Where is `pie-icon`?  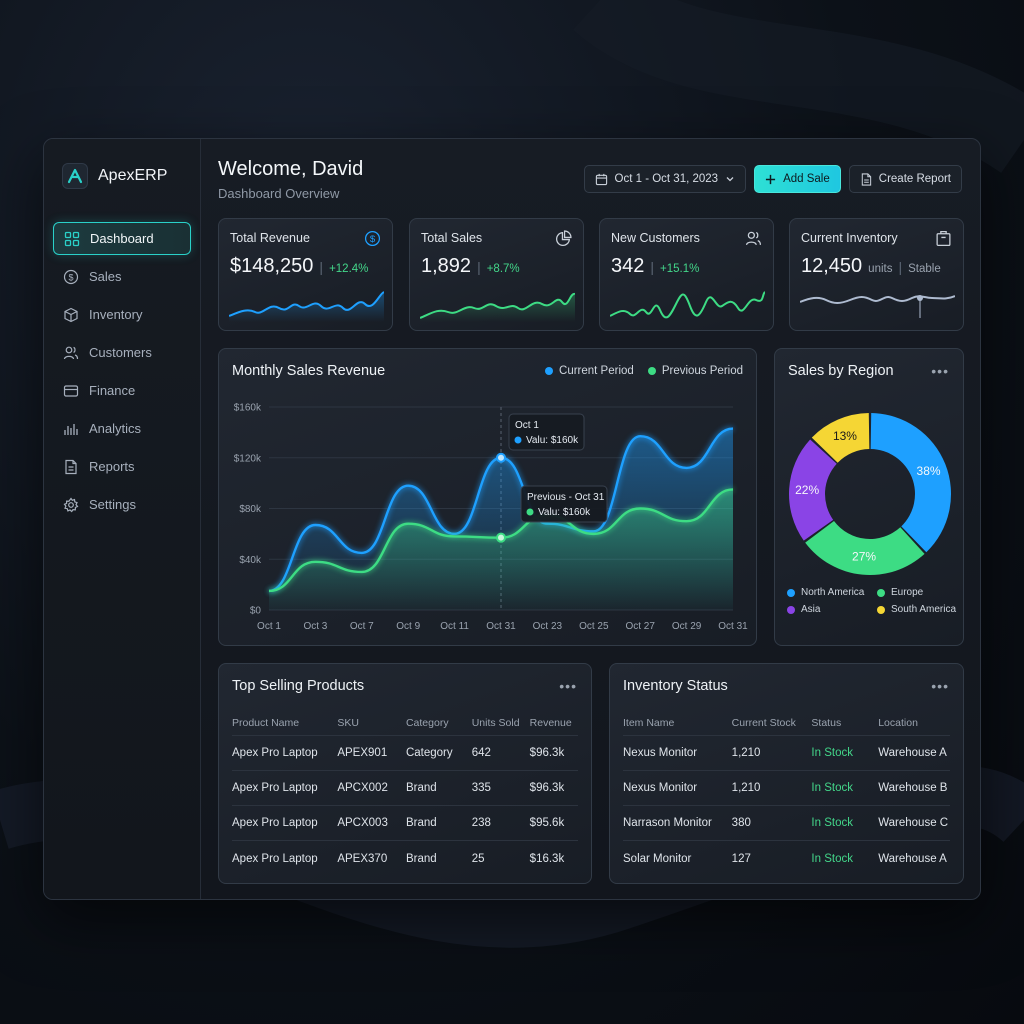
pie-icon is located at coordinates (564, 238).